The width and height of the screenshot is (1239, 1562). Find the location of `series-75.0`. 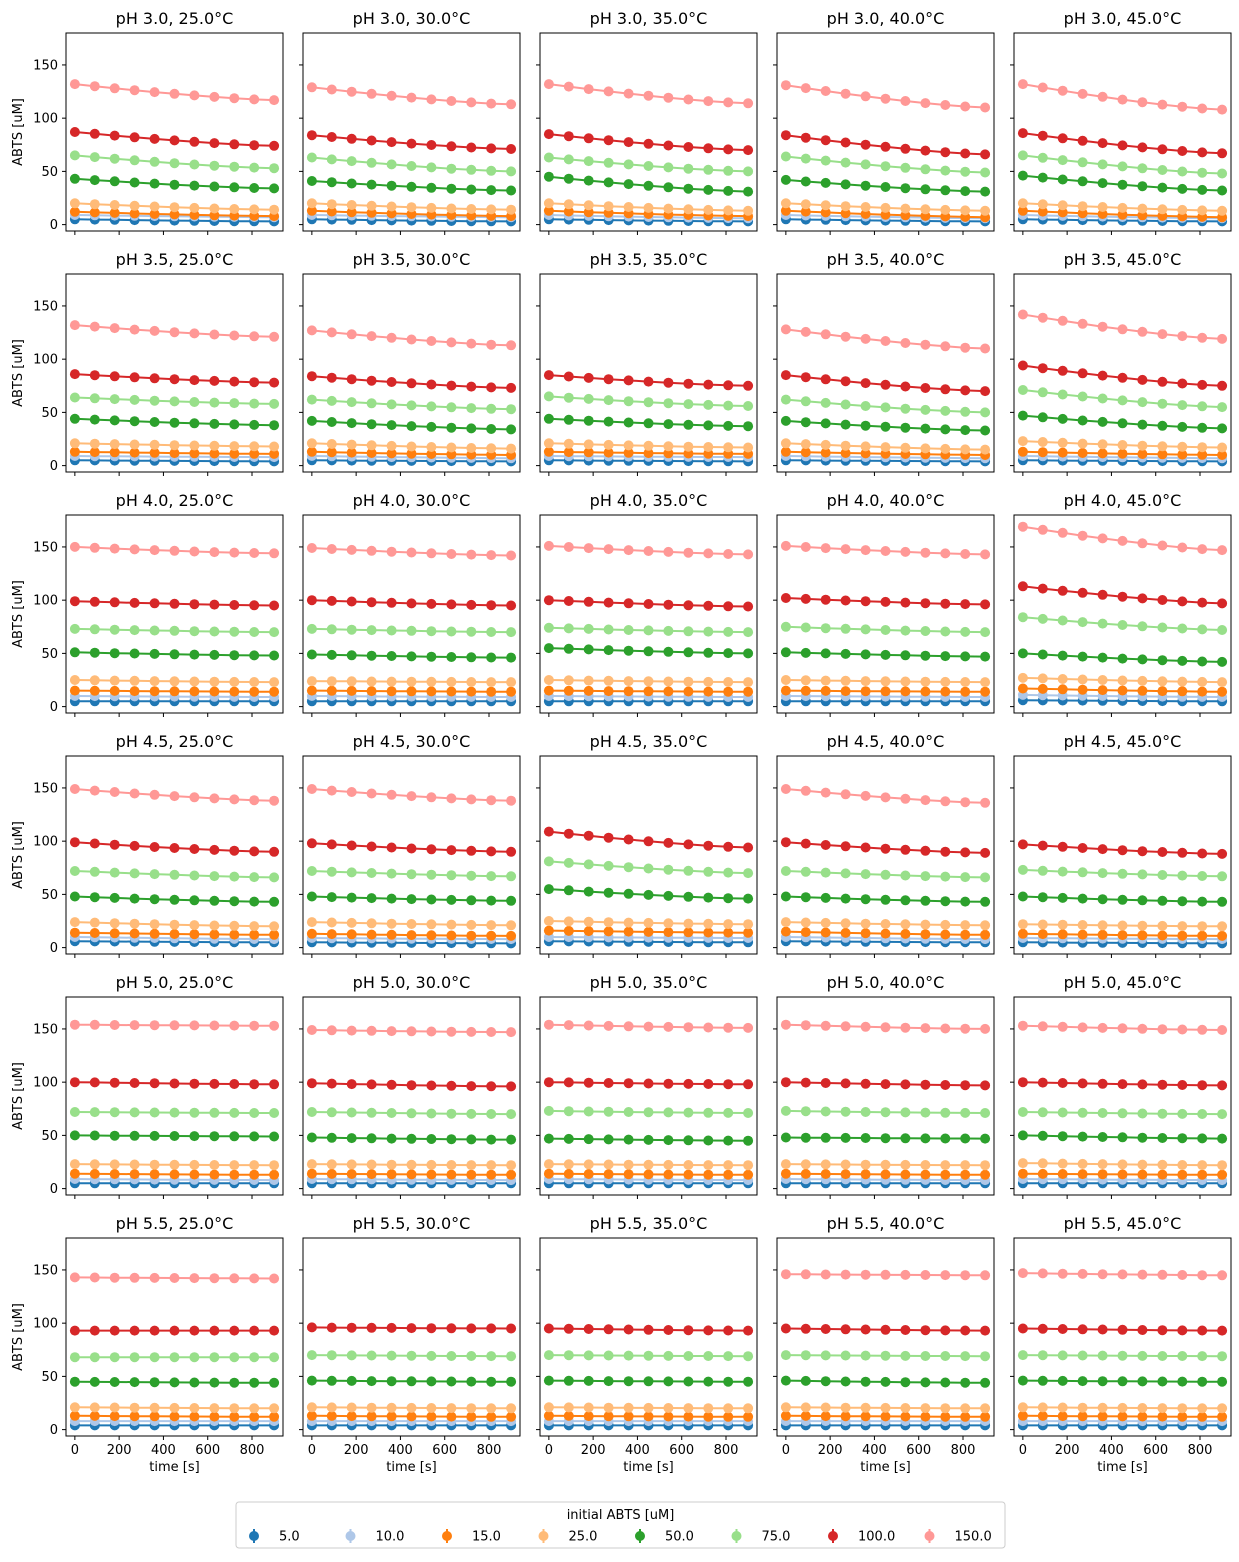

series-75.0 is located at coordinates (648, 630).